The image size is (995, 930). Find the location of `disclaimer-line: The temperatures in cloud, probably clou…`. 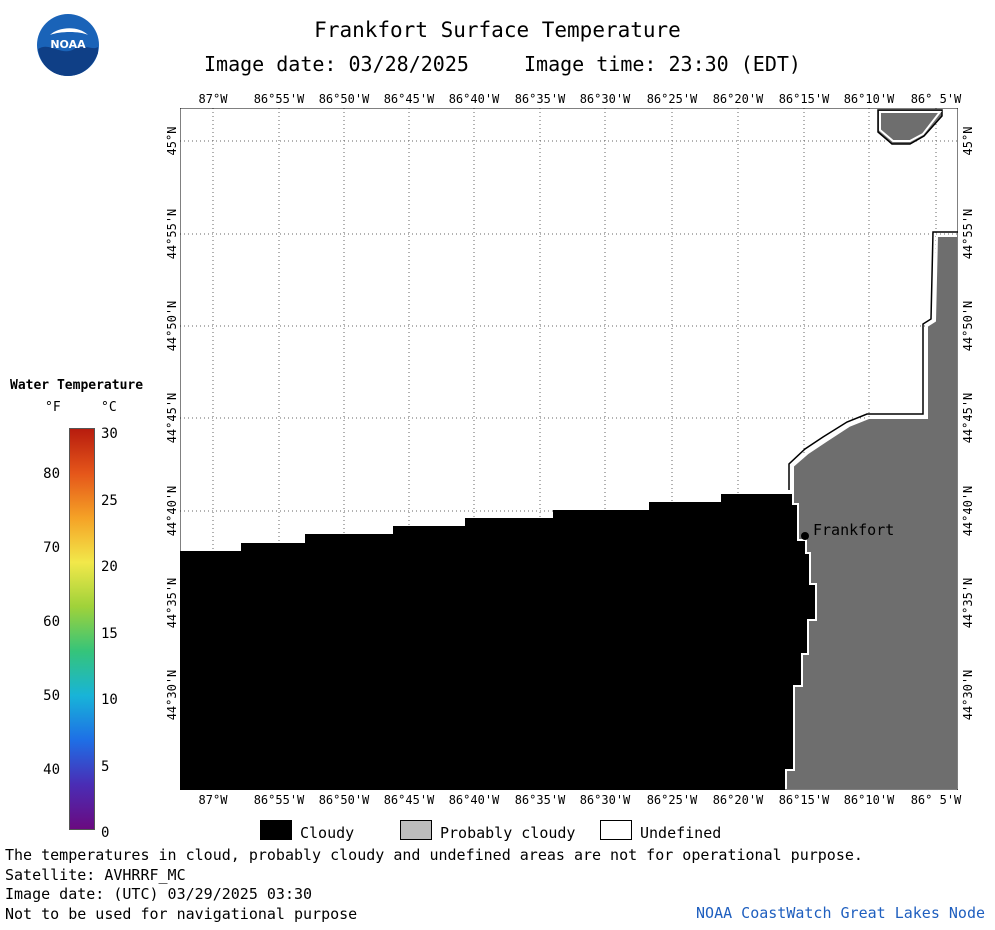

disclaimer-line: The temperatures in cloud, probably clou… is located at coordinates (434, 855).